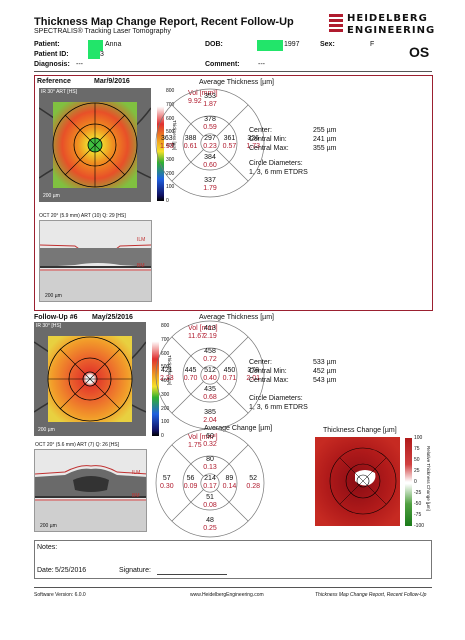 The height and width of the screenshot is (640, 465). What do you see at coordinates (210, 436) in the screenshot?
I see `change-sector-thickness: 60` at bounding box center [210, 436].